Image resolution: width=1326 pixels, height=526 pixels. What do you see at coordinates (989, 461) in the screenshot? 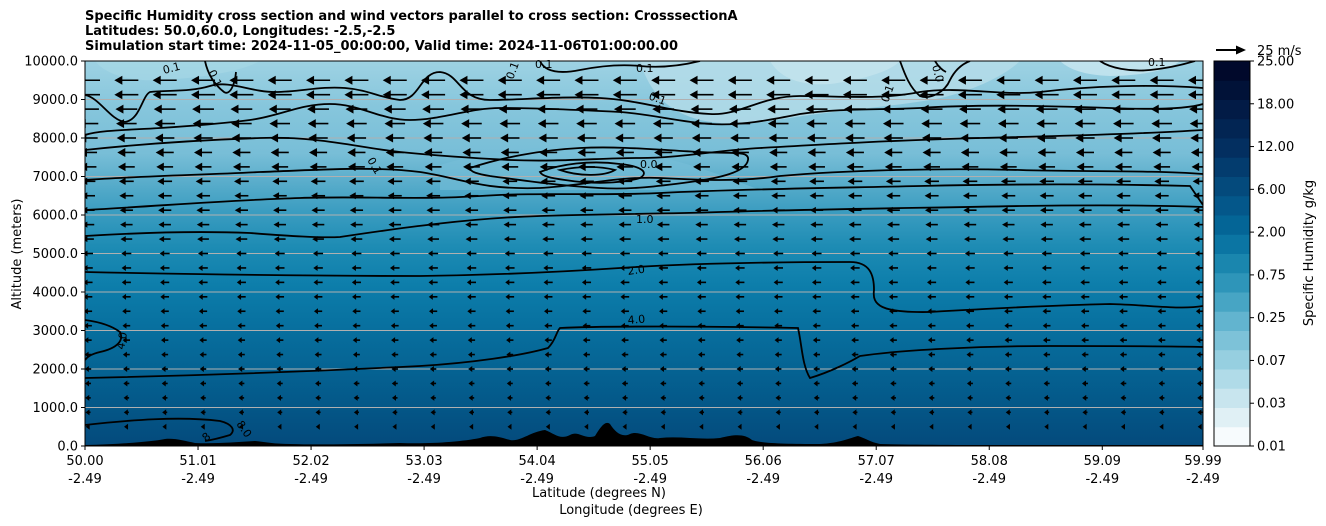
I see `x-tick-label-lat: 58.08` at bounding box center [989, 461].